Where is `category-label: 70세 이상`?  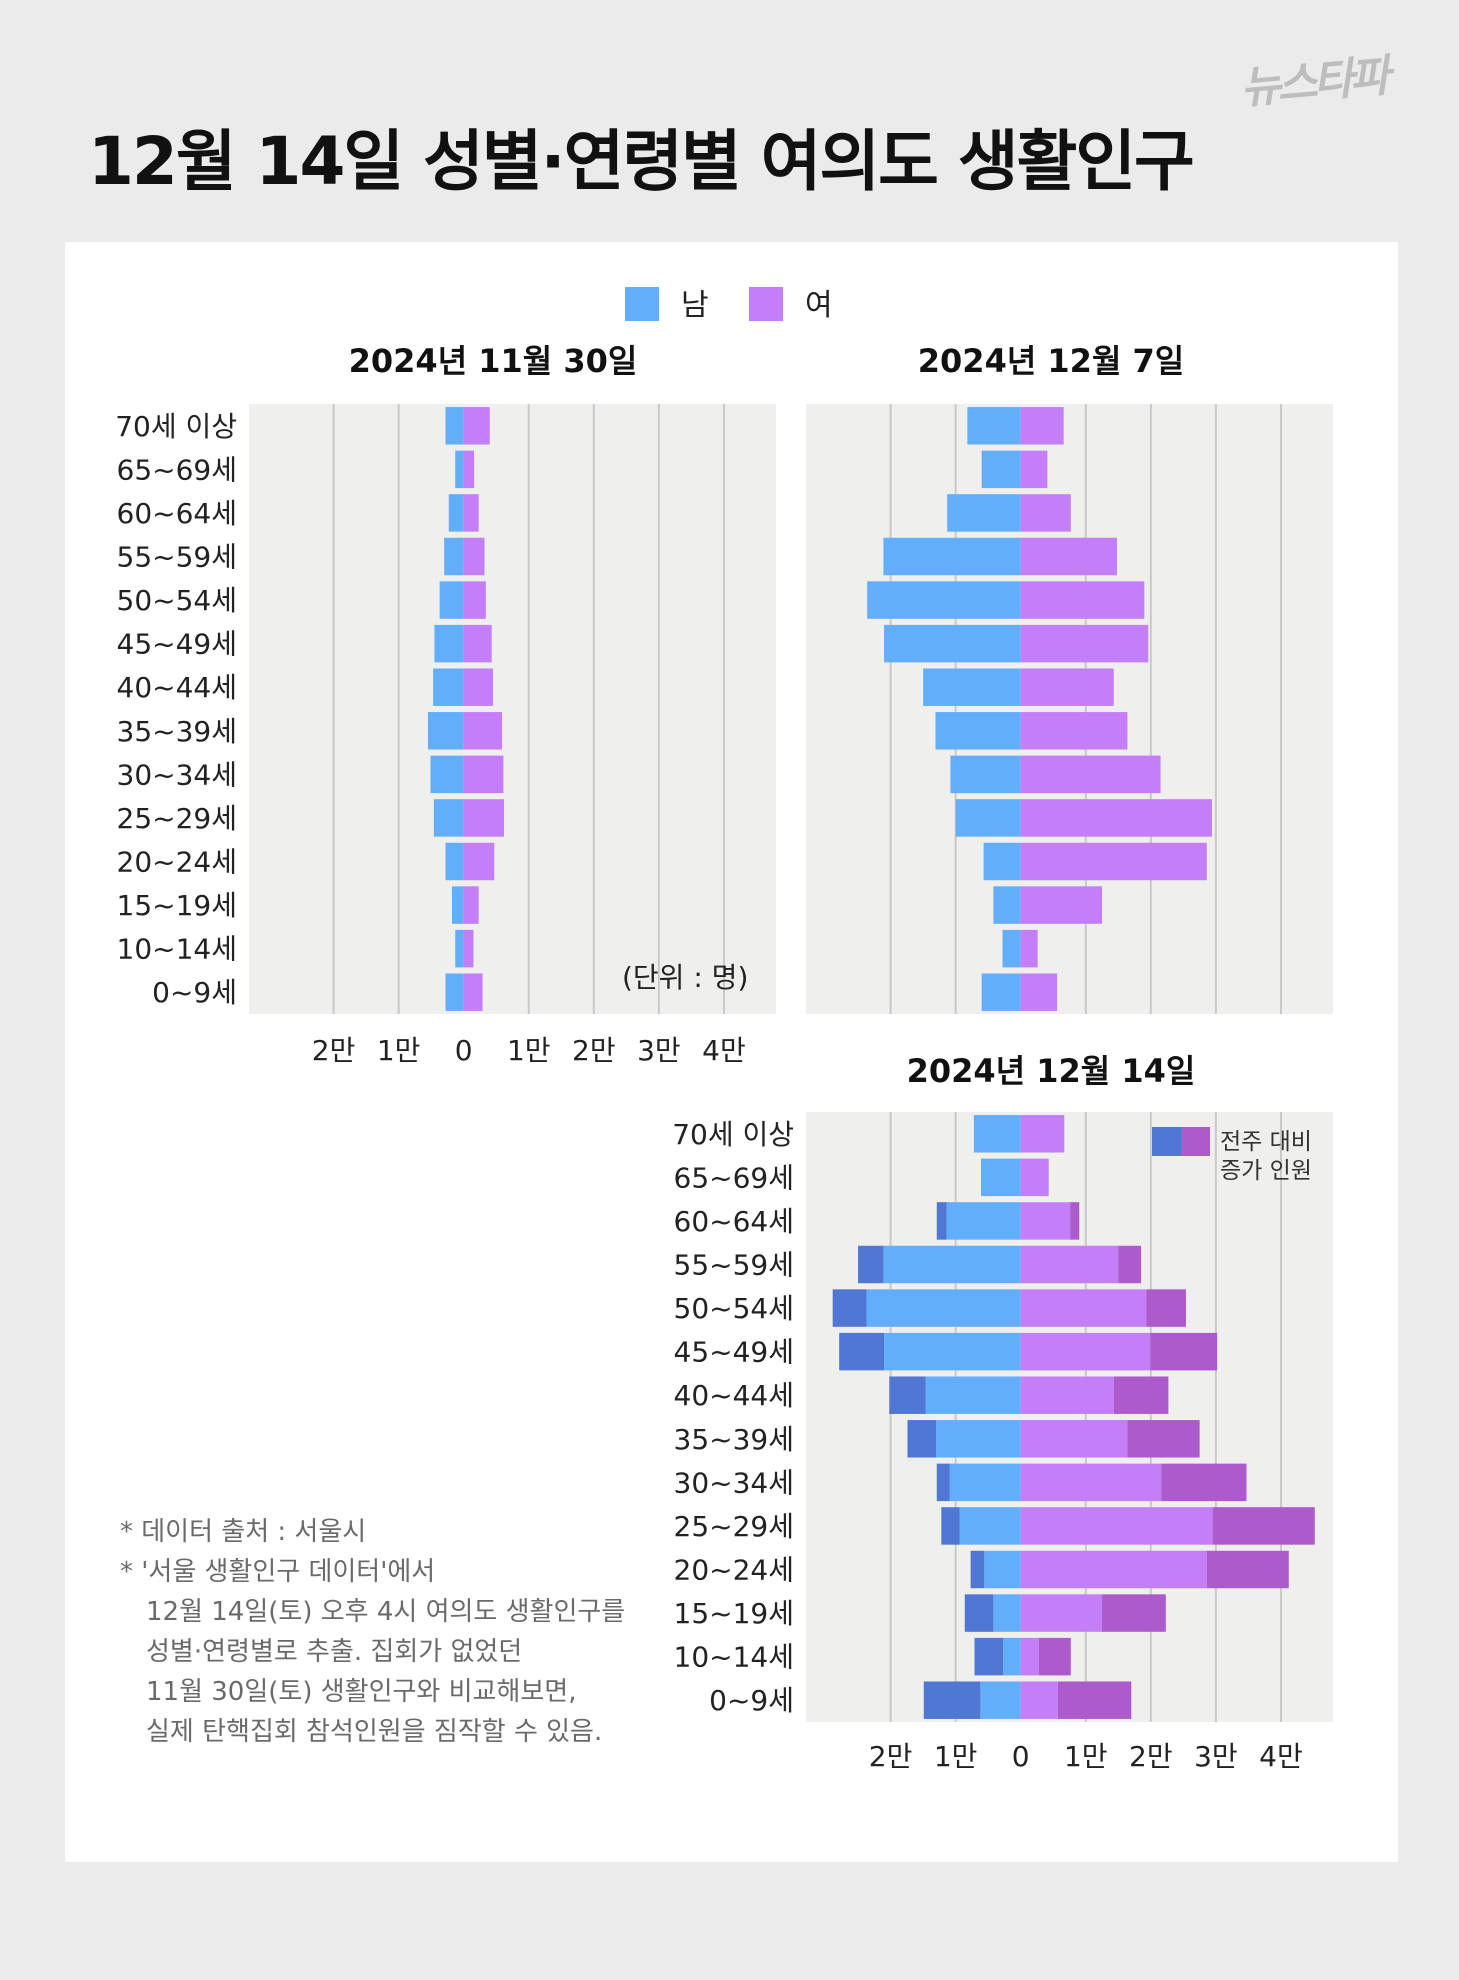 category-label: 70세 이상 is located at coordinates (176, 426).